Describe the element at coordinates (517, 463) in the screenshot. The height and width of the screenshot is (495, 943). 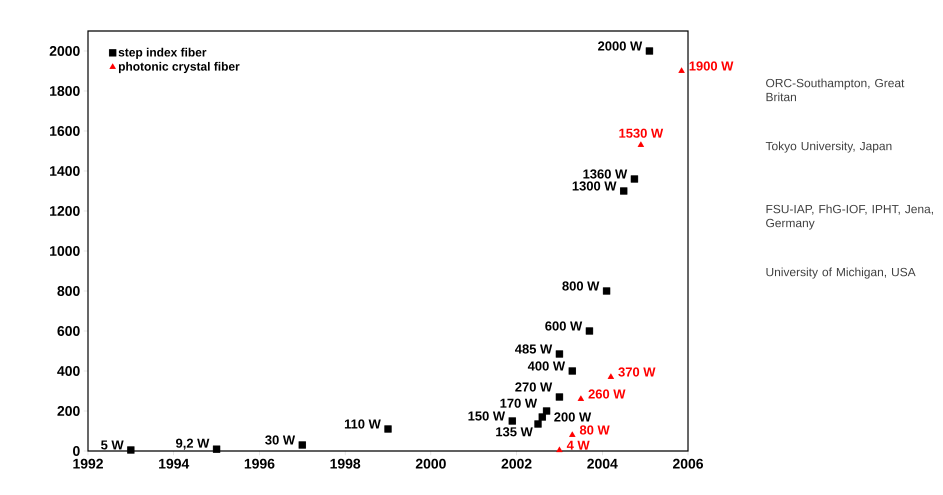
I see `x-tick-label: 2002` at that location.